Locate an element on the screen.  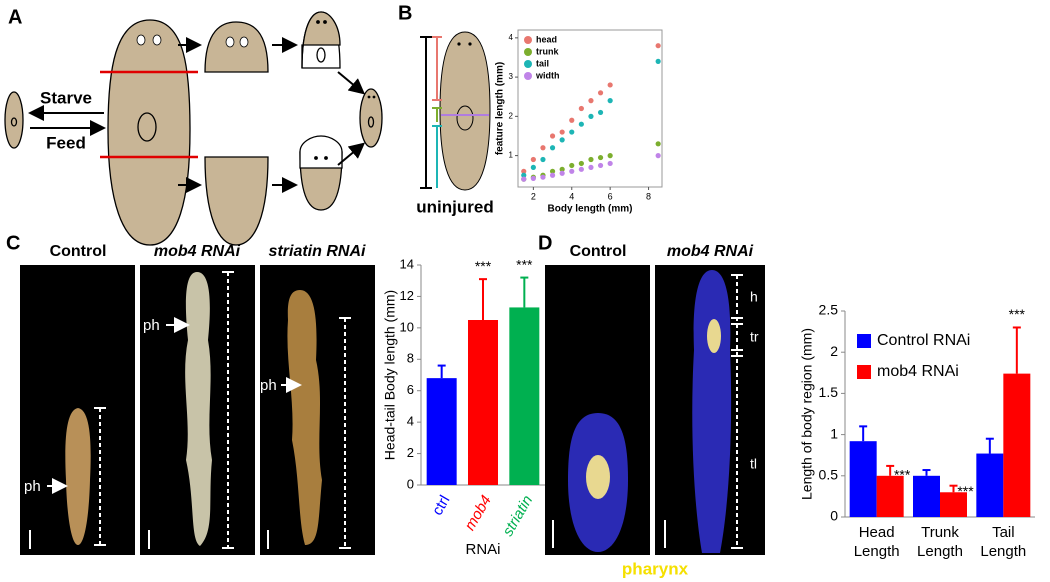
label: Feed is located at coordinates (66, 142).